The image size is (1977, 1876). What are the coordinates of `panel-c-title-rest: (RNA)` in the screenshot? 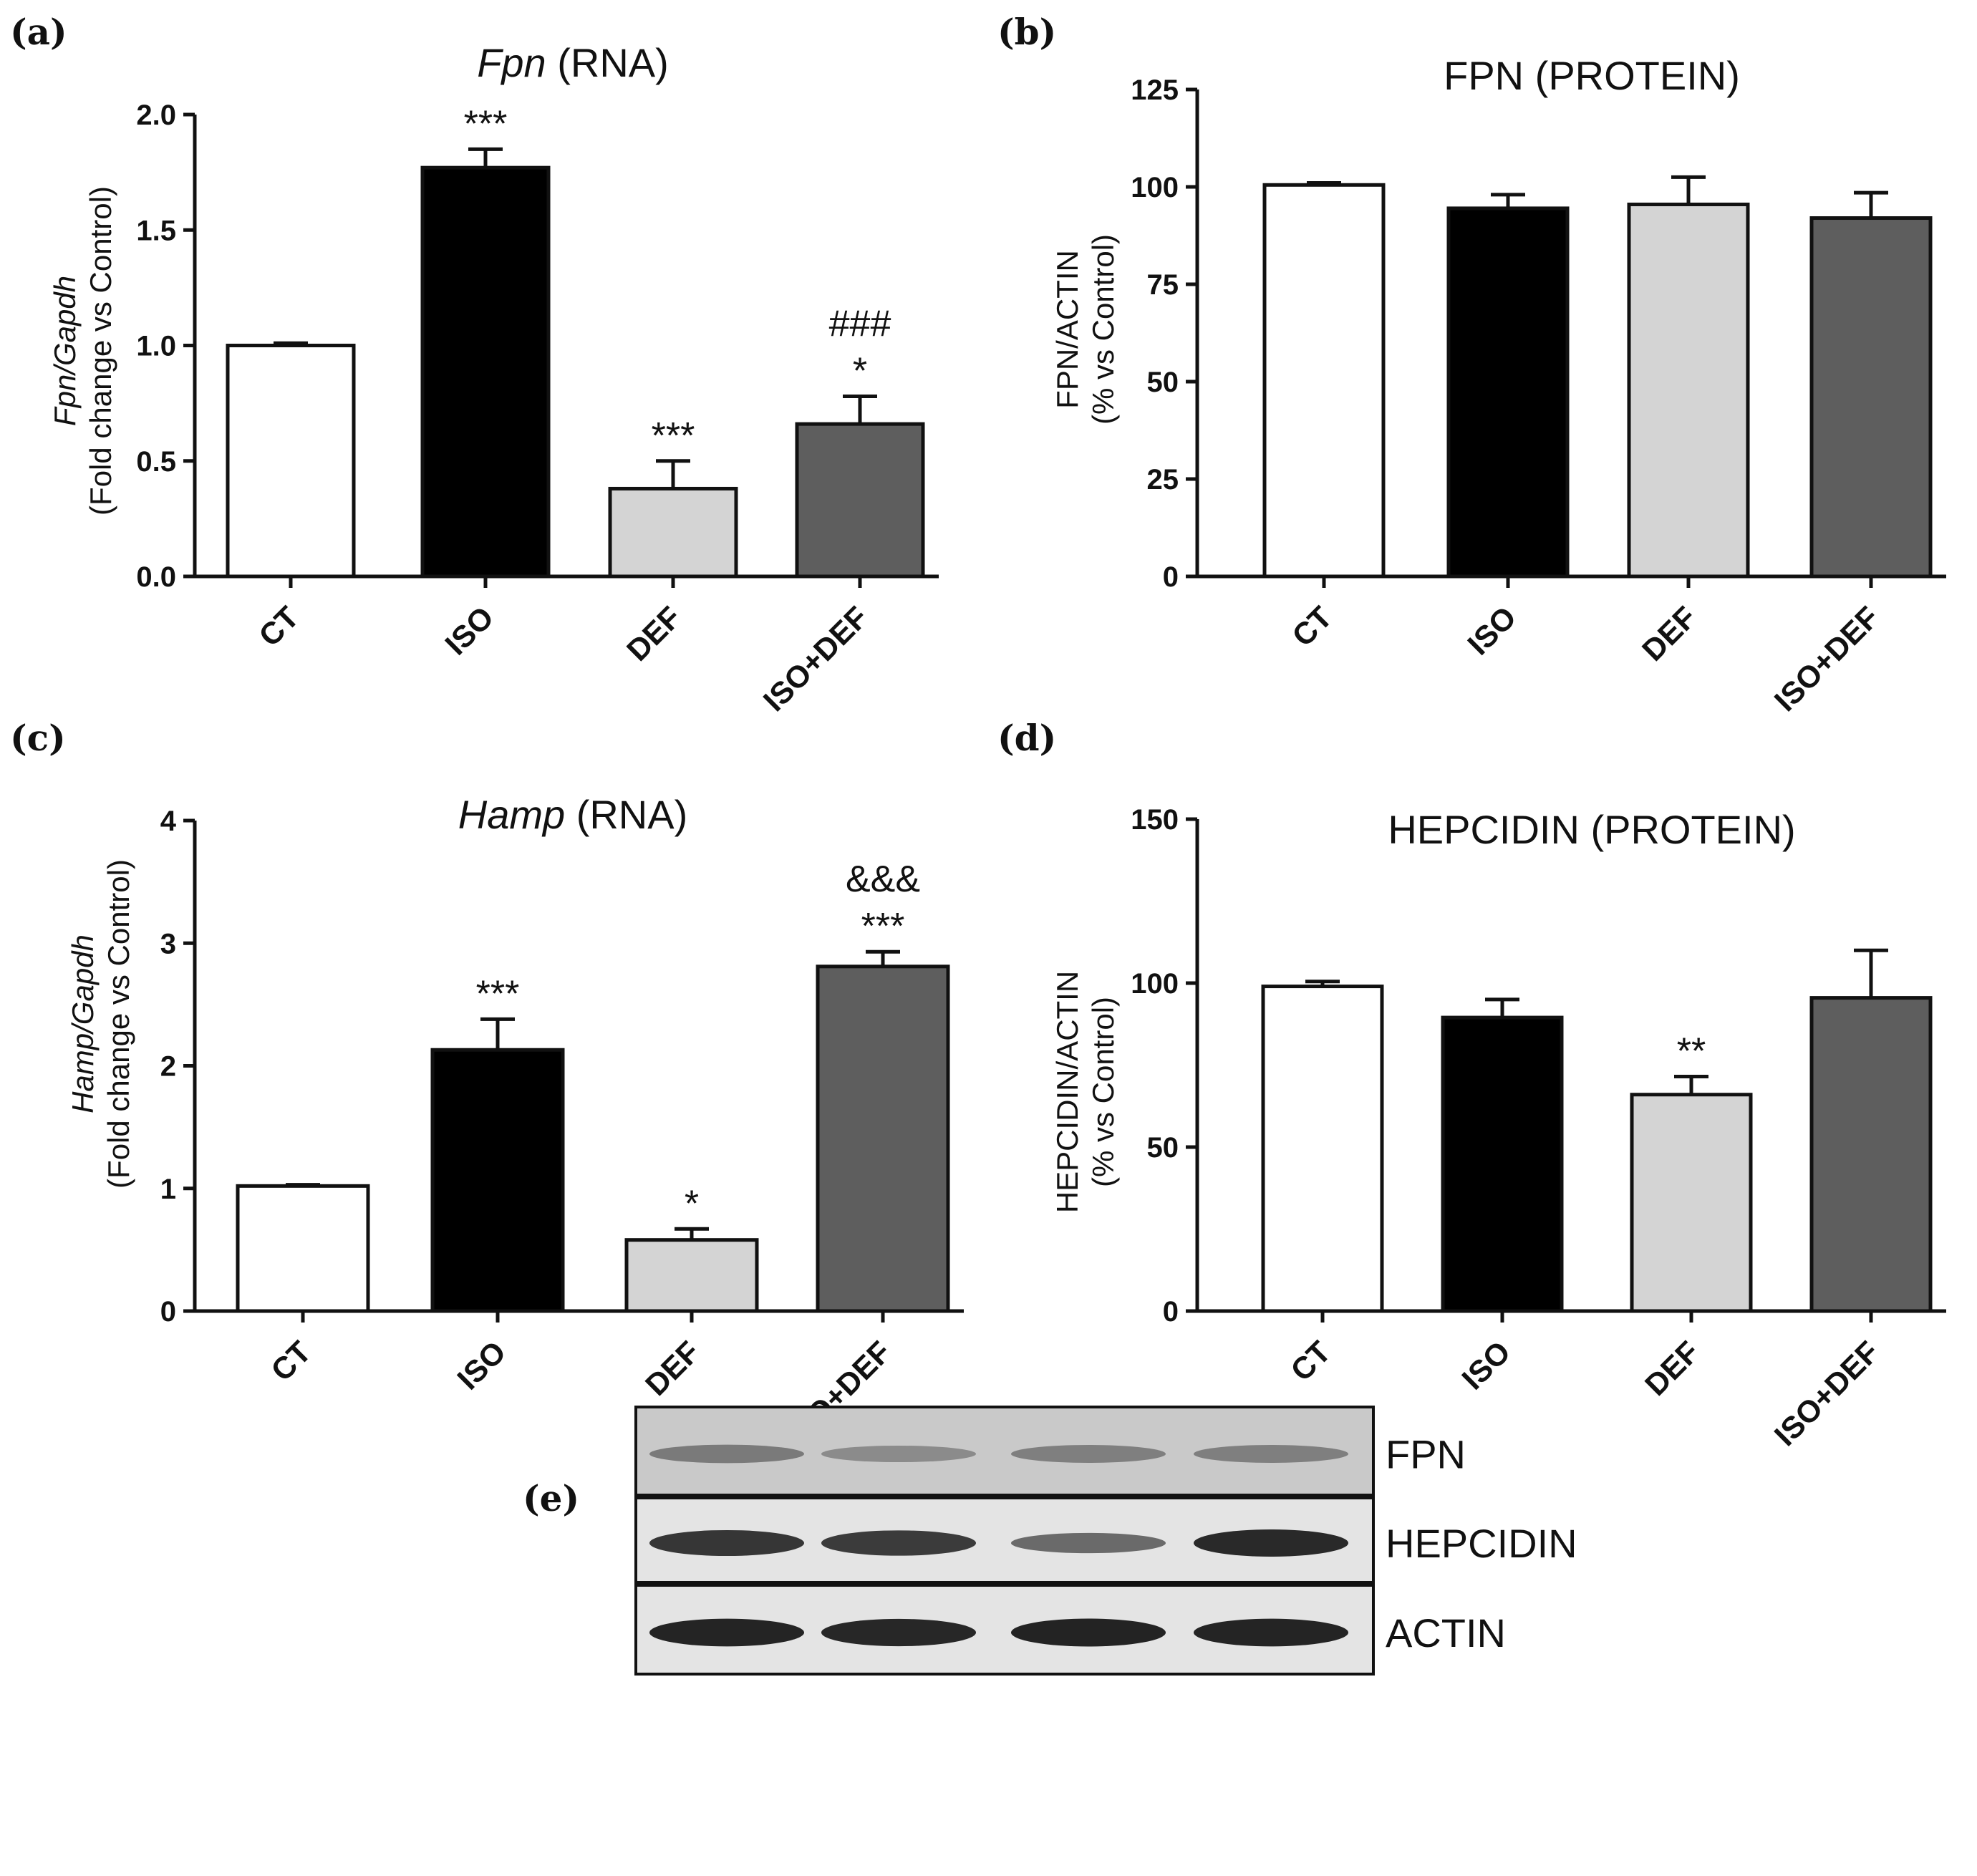 It's located at (626, 814).